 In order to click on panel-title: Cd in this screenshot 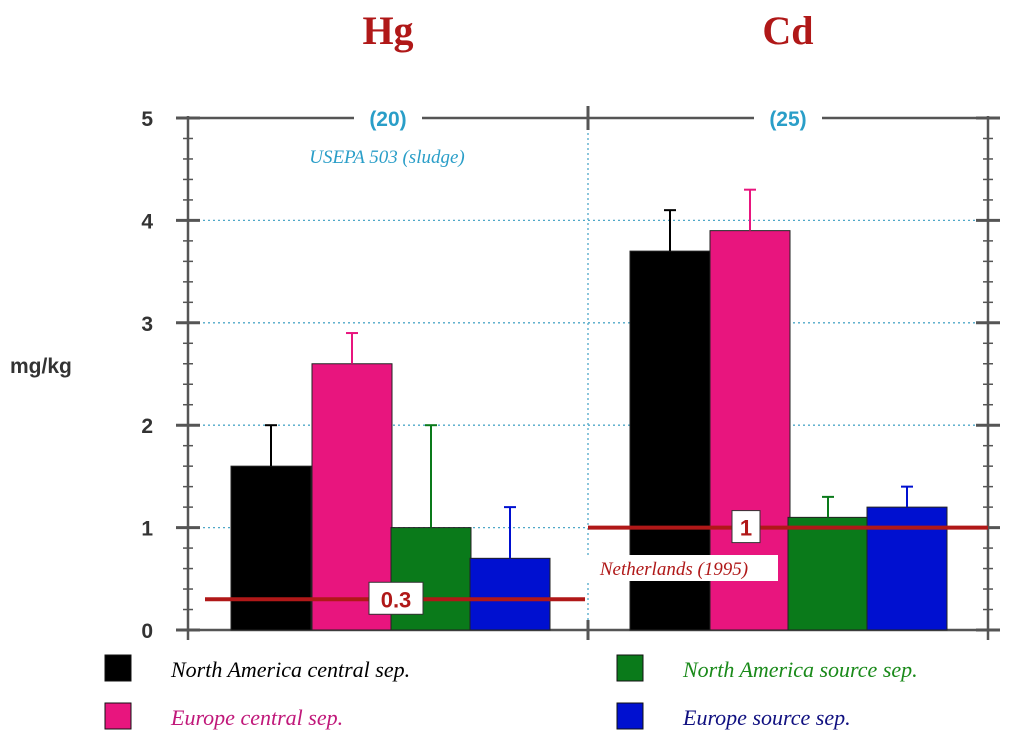, I will do `click(787, 30)`.